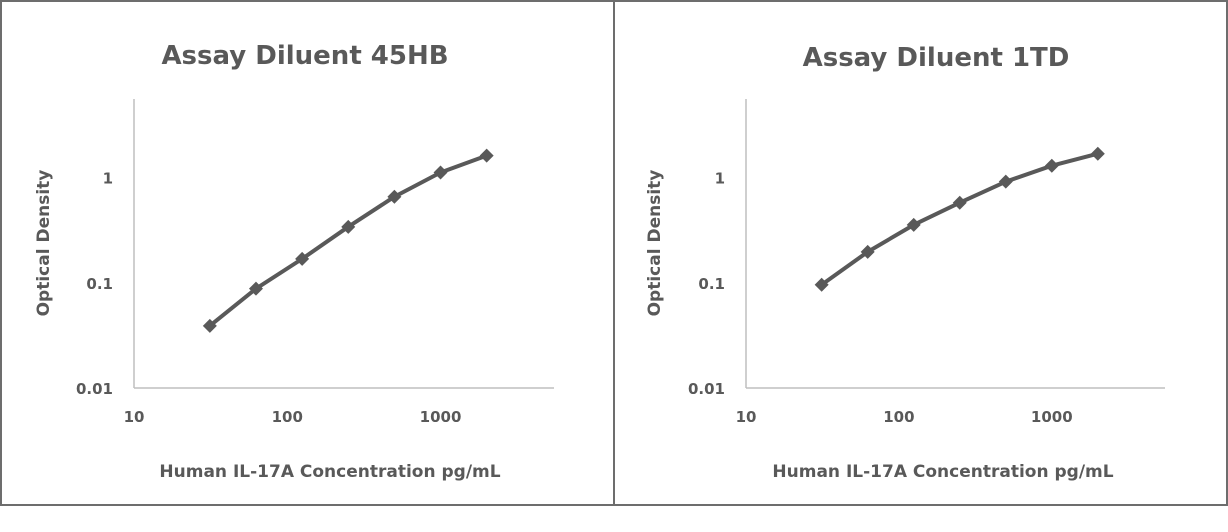  Describe the element at coordinates (304, 56) in the screenshot. I see `chart-title: Assay Diluent 45HB` at that location.